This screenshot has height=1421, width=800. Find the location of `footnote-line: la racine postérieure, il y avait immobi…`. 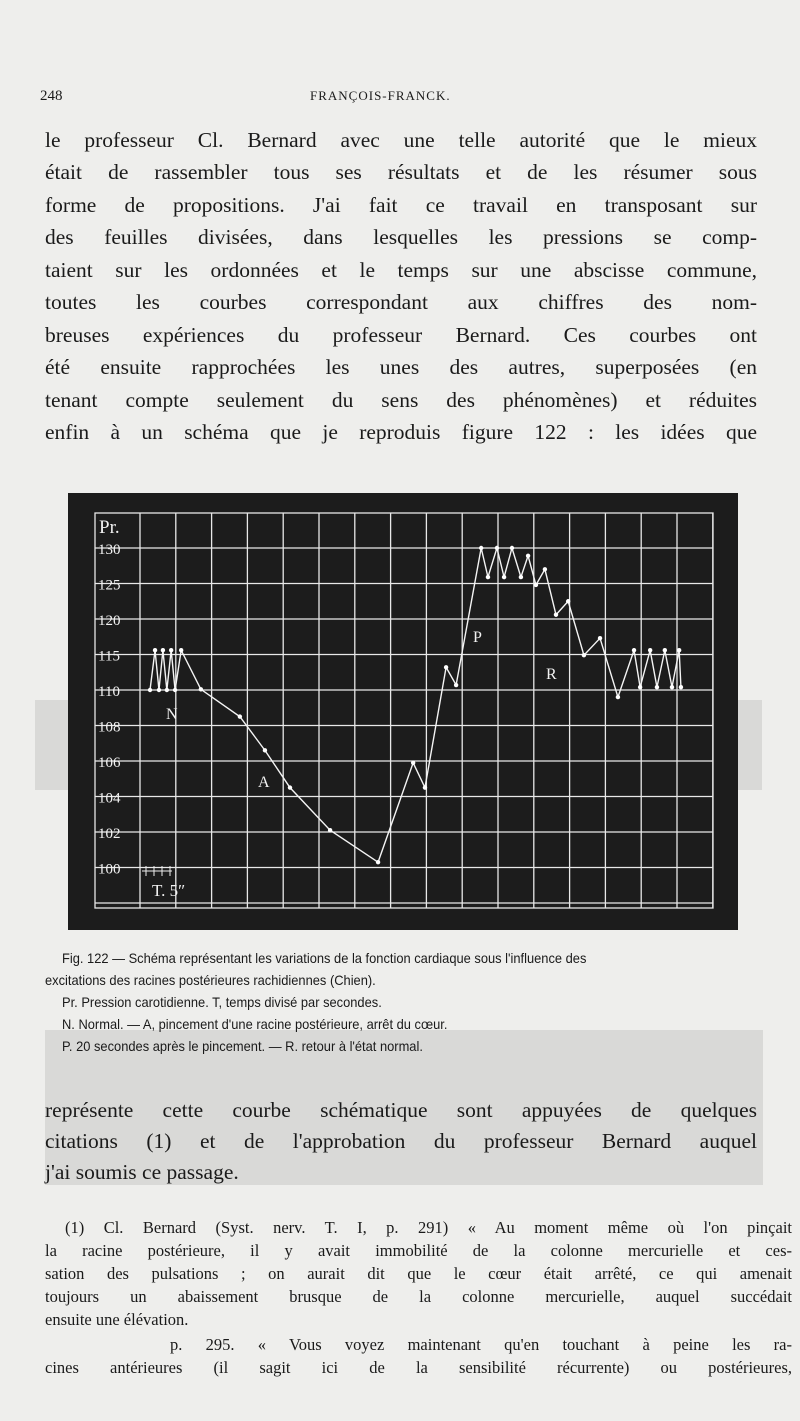

footnote-line: la racine postérieure, il y avait immobi… is located at coordinates (418, 1250).